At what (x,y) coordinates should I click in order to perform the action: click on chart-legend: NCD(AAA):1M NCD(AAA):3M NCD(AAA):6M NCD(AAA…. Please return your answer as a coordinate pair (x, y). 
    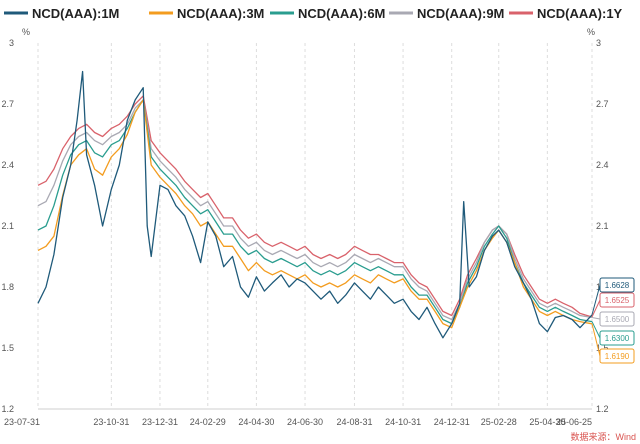
    Looking at the image, I should click on (313, 13).